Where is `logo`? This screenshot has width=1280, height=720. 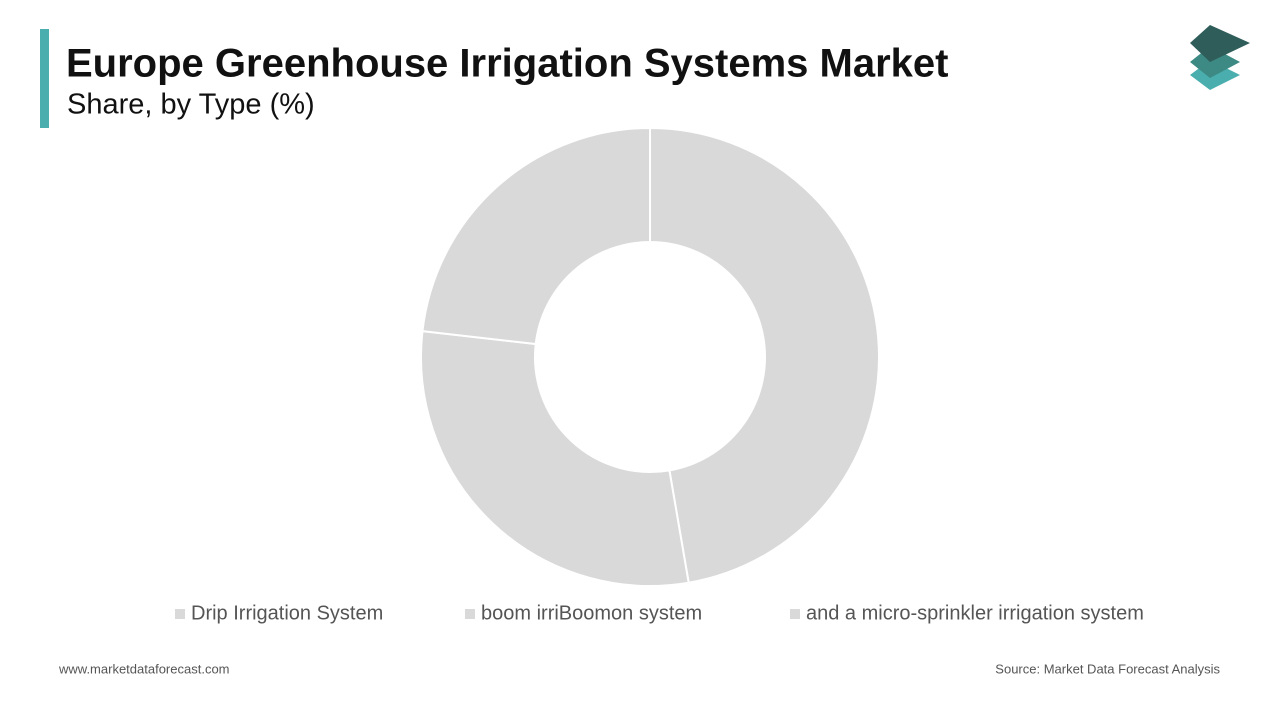 logo is located at coordinates (1220, 57).